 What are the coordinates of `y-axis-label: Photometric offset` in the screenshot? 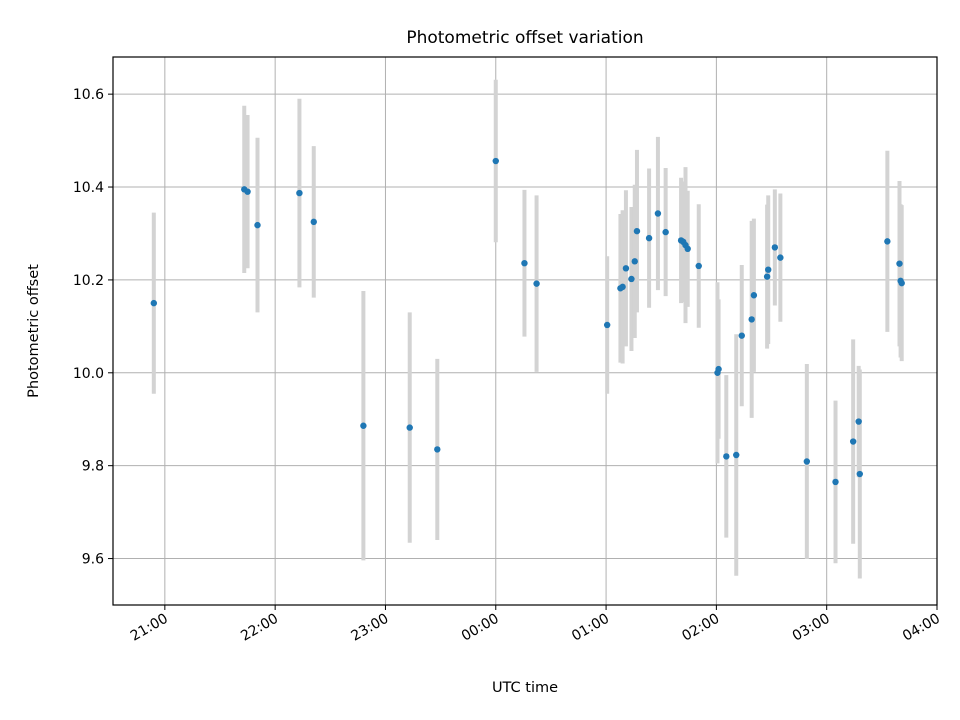 It's located at (34, 331).